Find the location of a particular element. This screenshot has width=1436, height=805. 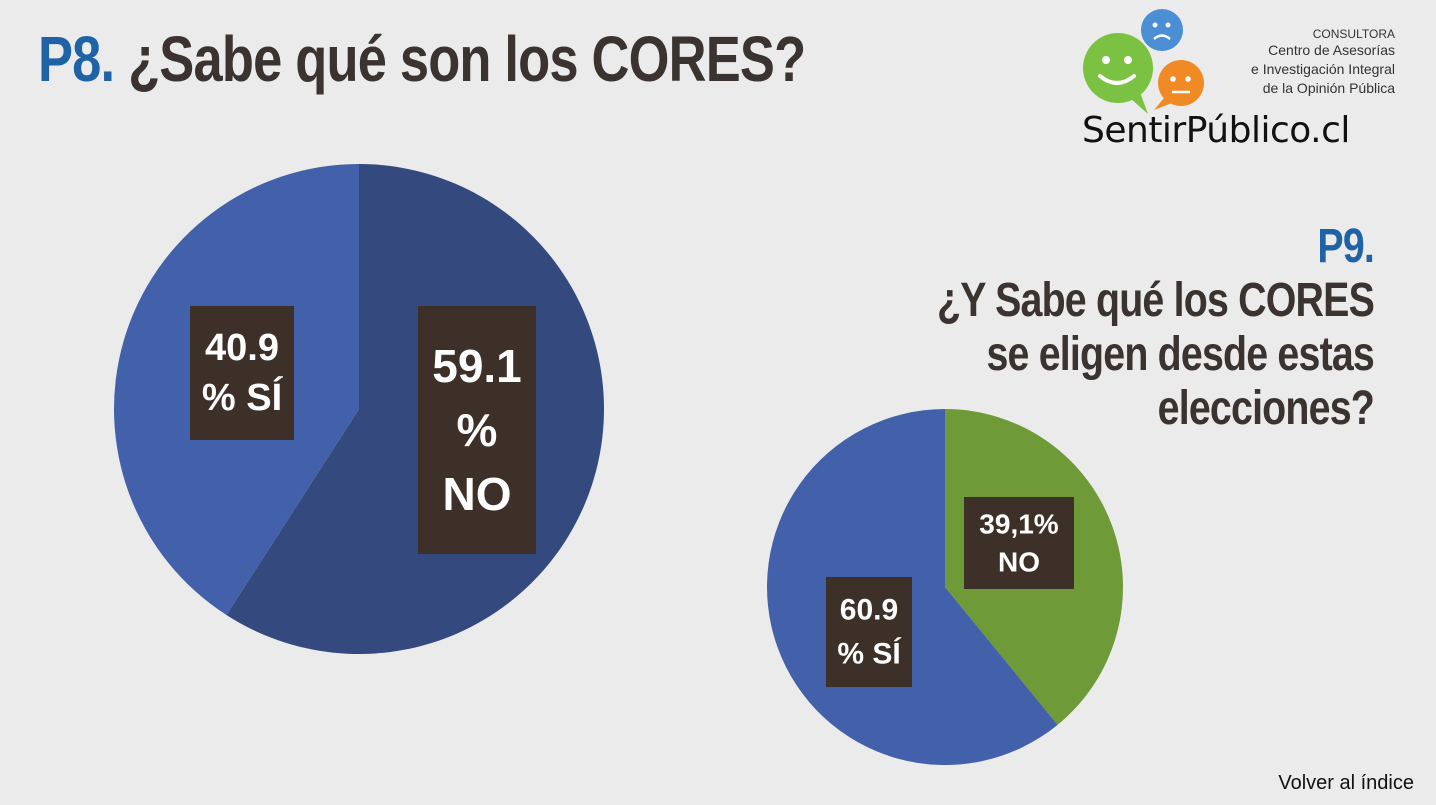

p9-question-line-1: P9. ¿Y Sabe qué los CORES is located at coordinates (1112, 274).